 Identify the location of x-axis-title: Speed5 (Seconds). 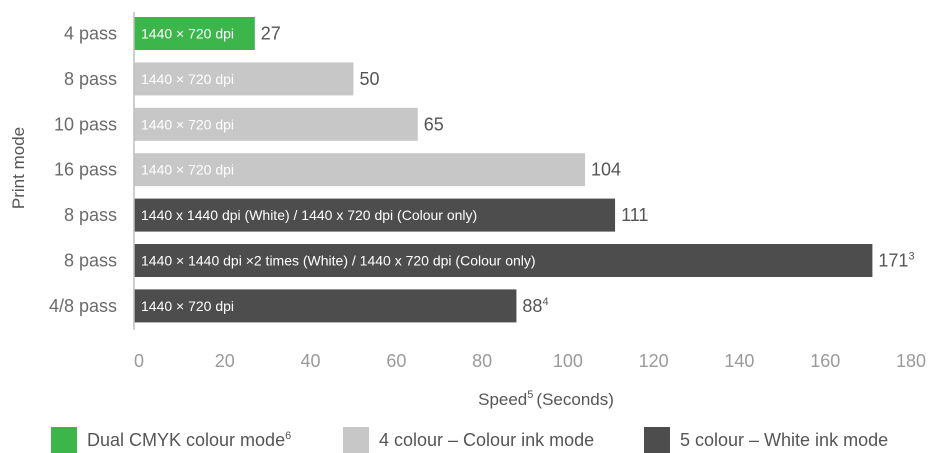
(546, 399).